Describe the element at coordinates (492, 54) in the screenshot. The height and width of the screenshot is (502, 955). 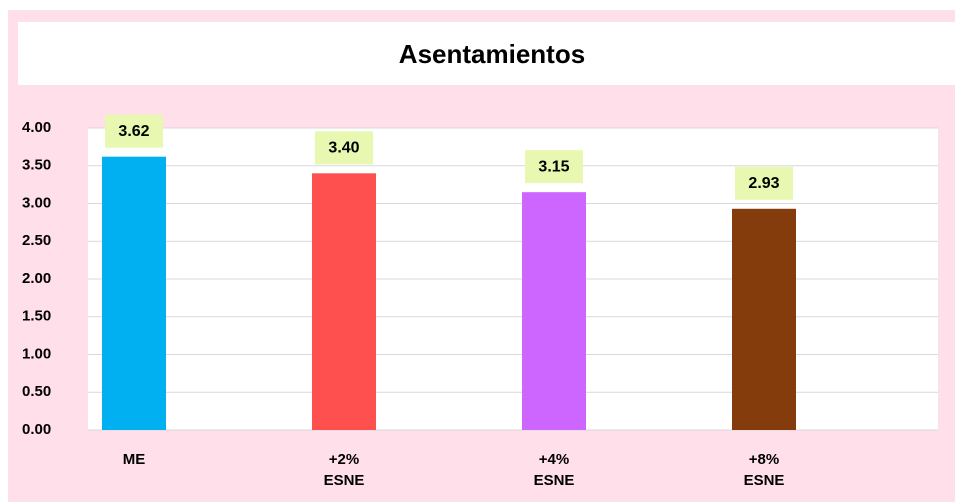
I see `chart-title: Asentamientos` at that location.